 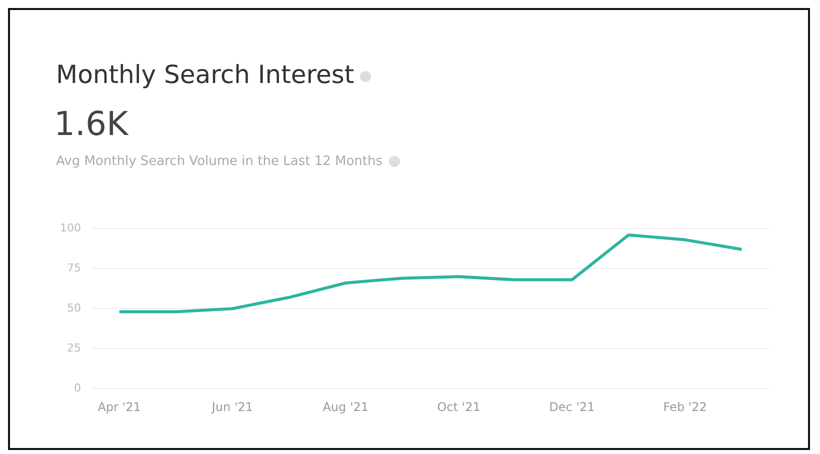 I want to click on chart-title: Monthly Search Interest, so click(x=205, y=74).